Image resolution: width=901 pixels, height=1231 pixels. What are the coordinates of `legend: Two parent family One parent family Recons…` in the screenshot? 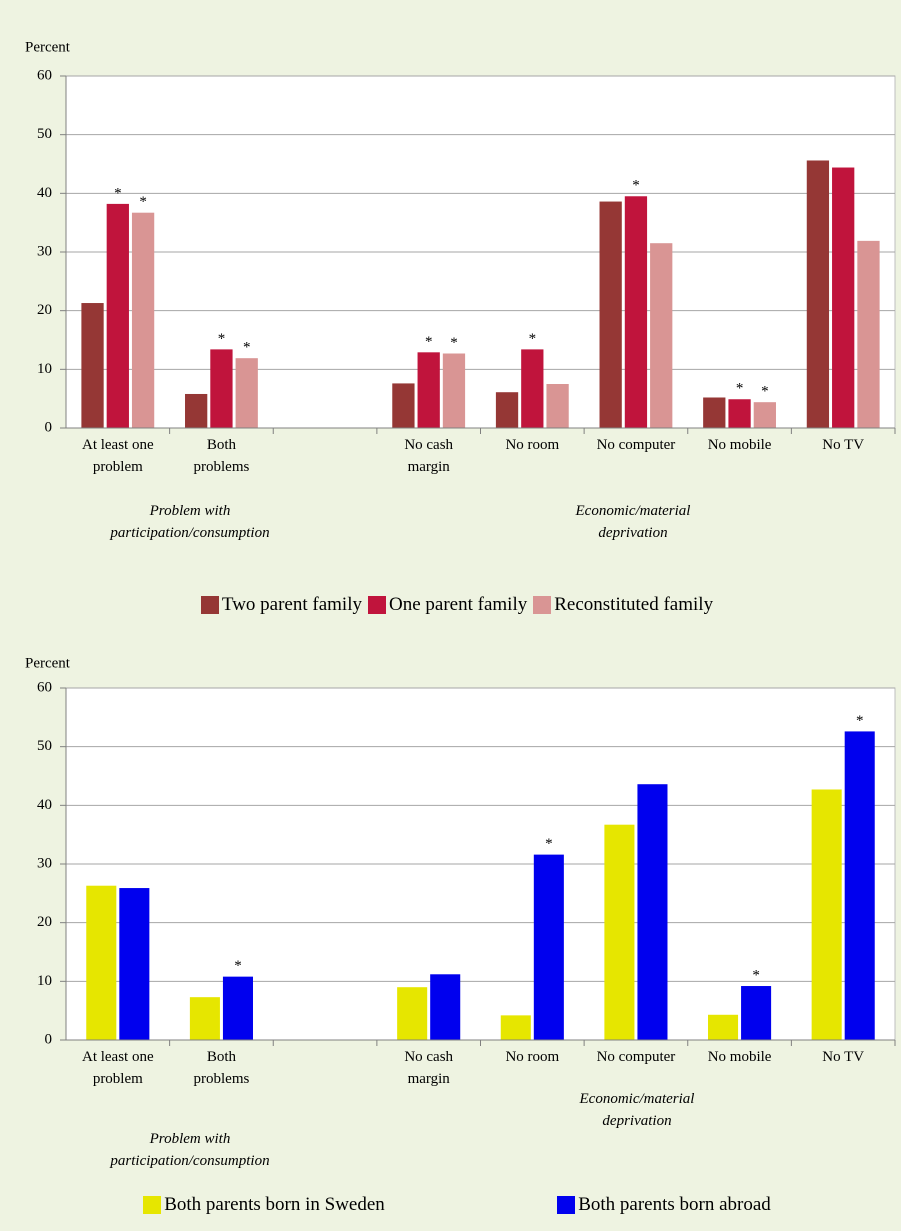 It's located at (460, 605).